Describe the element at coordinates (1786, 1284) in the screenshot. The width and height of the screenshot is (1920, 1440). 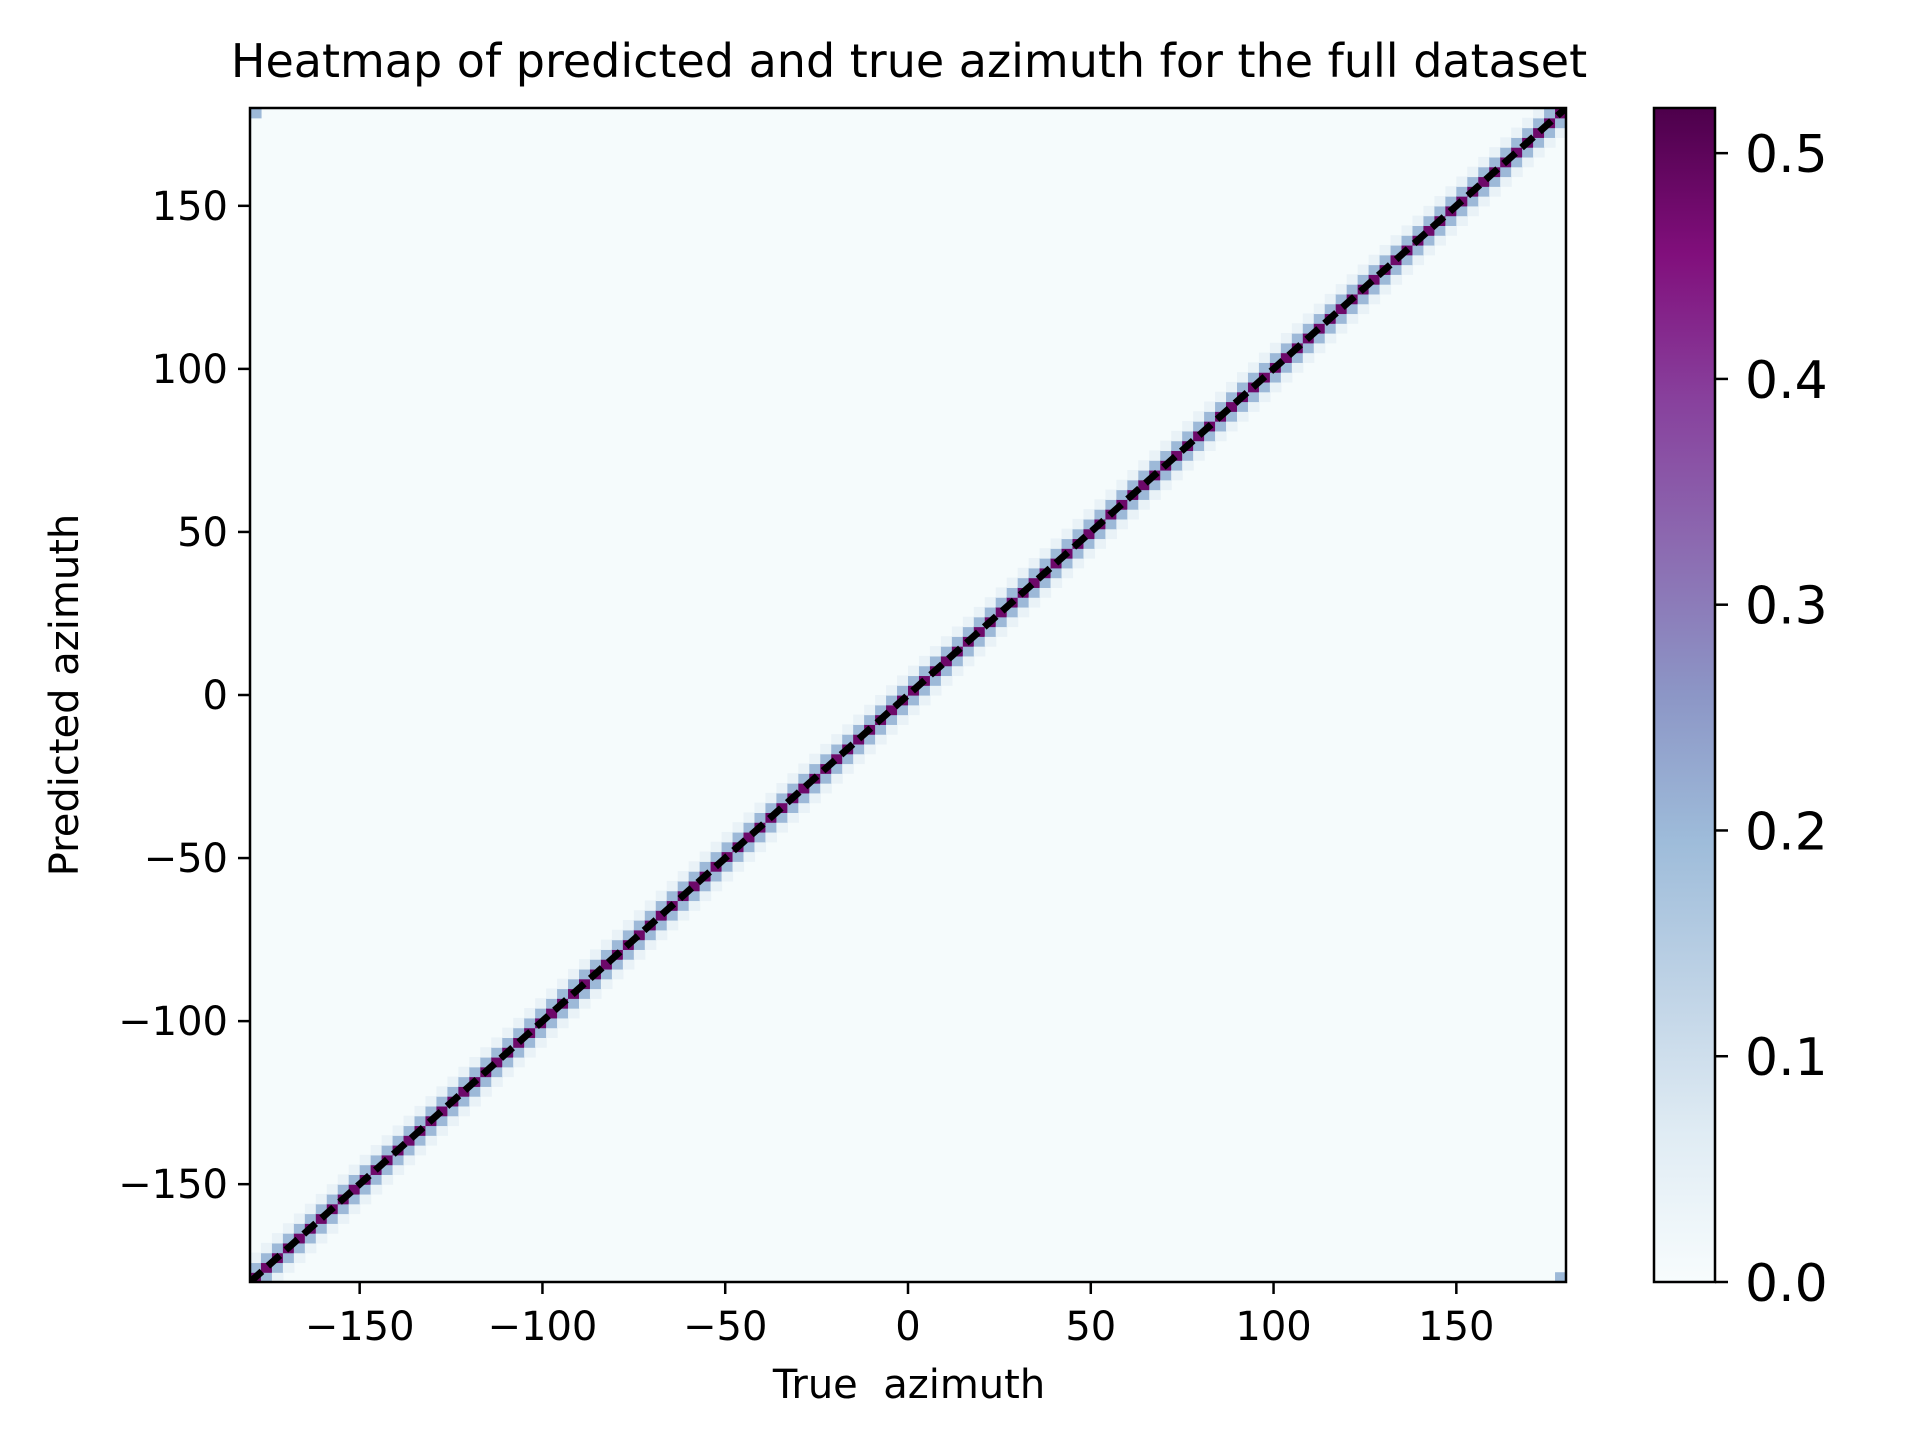
I see `colorbar-tick-label: 0.0` at that location.